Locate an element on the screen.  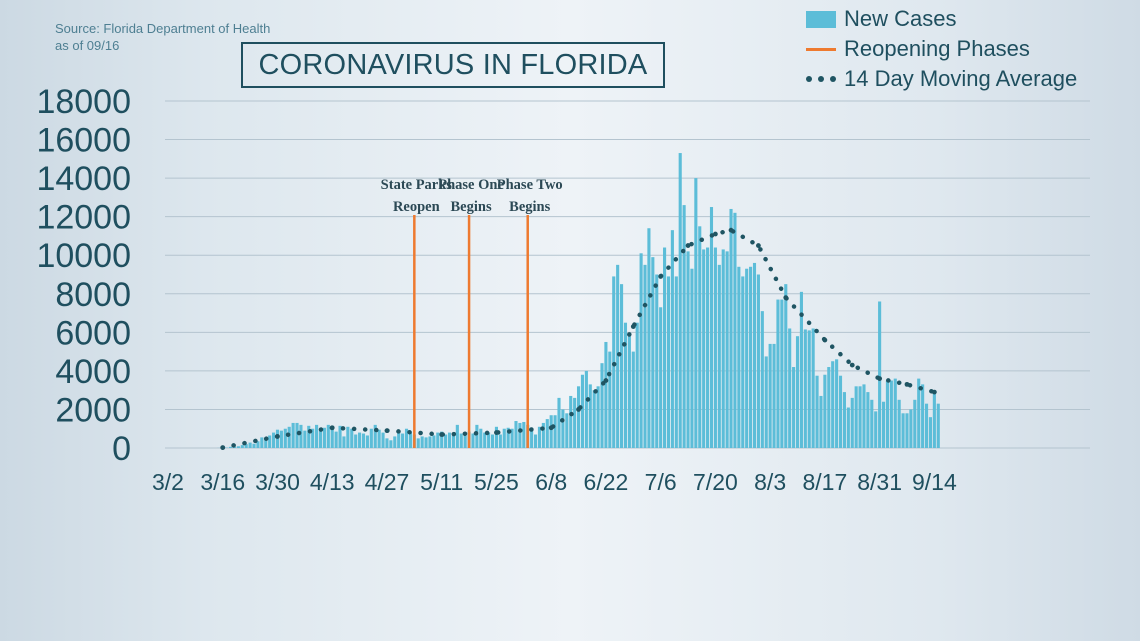
y-tick-label: 16000 is located at coordinates (83, 141).